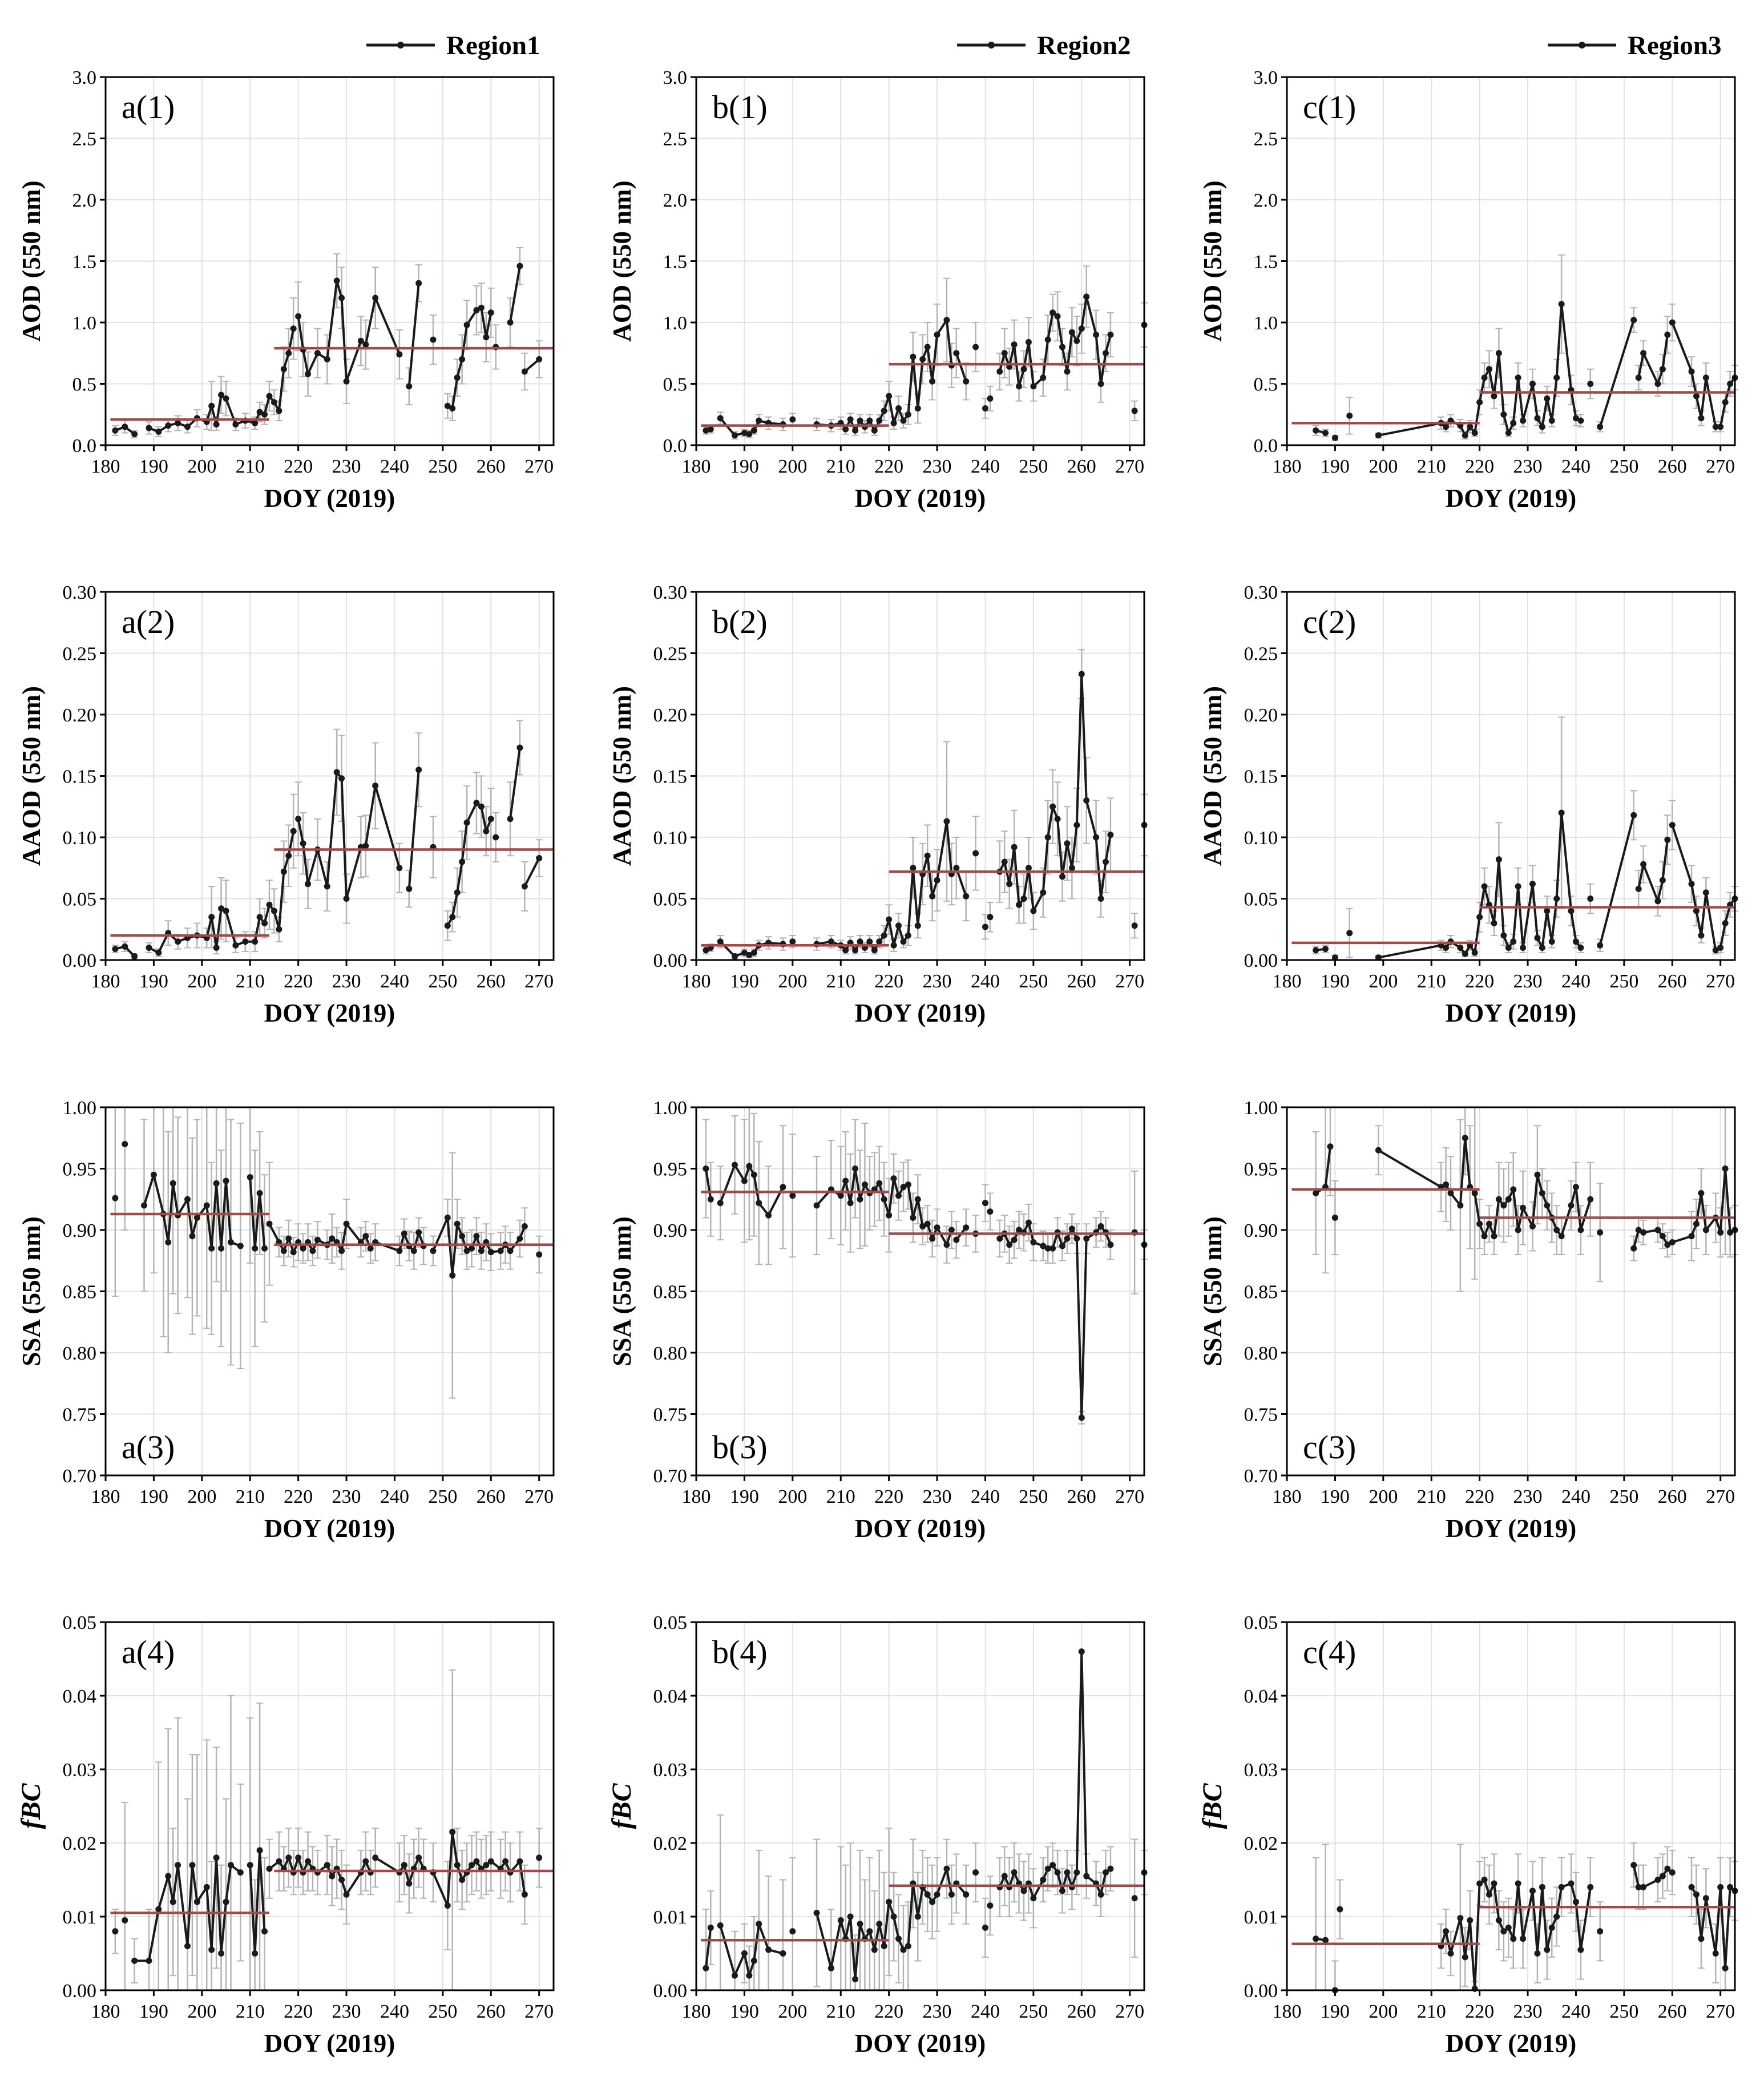 This screenshot has height=2081, width=1764. What do you see at coordinates (1261, 899) in the screenshot?
I see `y-tick-label: 0.05` at bounding box center [1261, 899].